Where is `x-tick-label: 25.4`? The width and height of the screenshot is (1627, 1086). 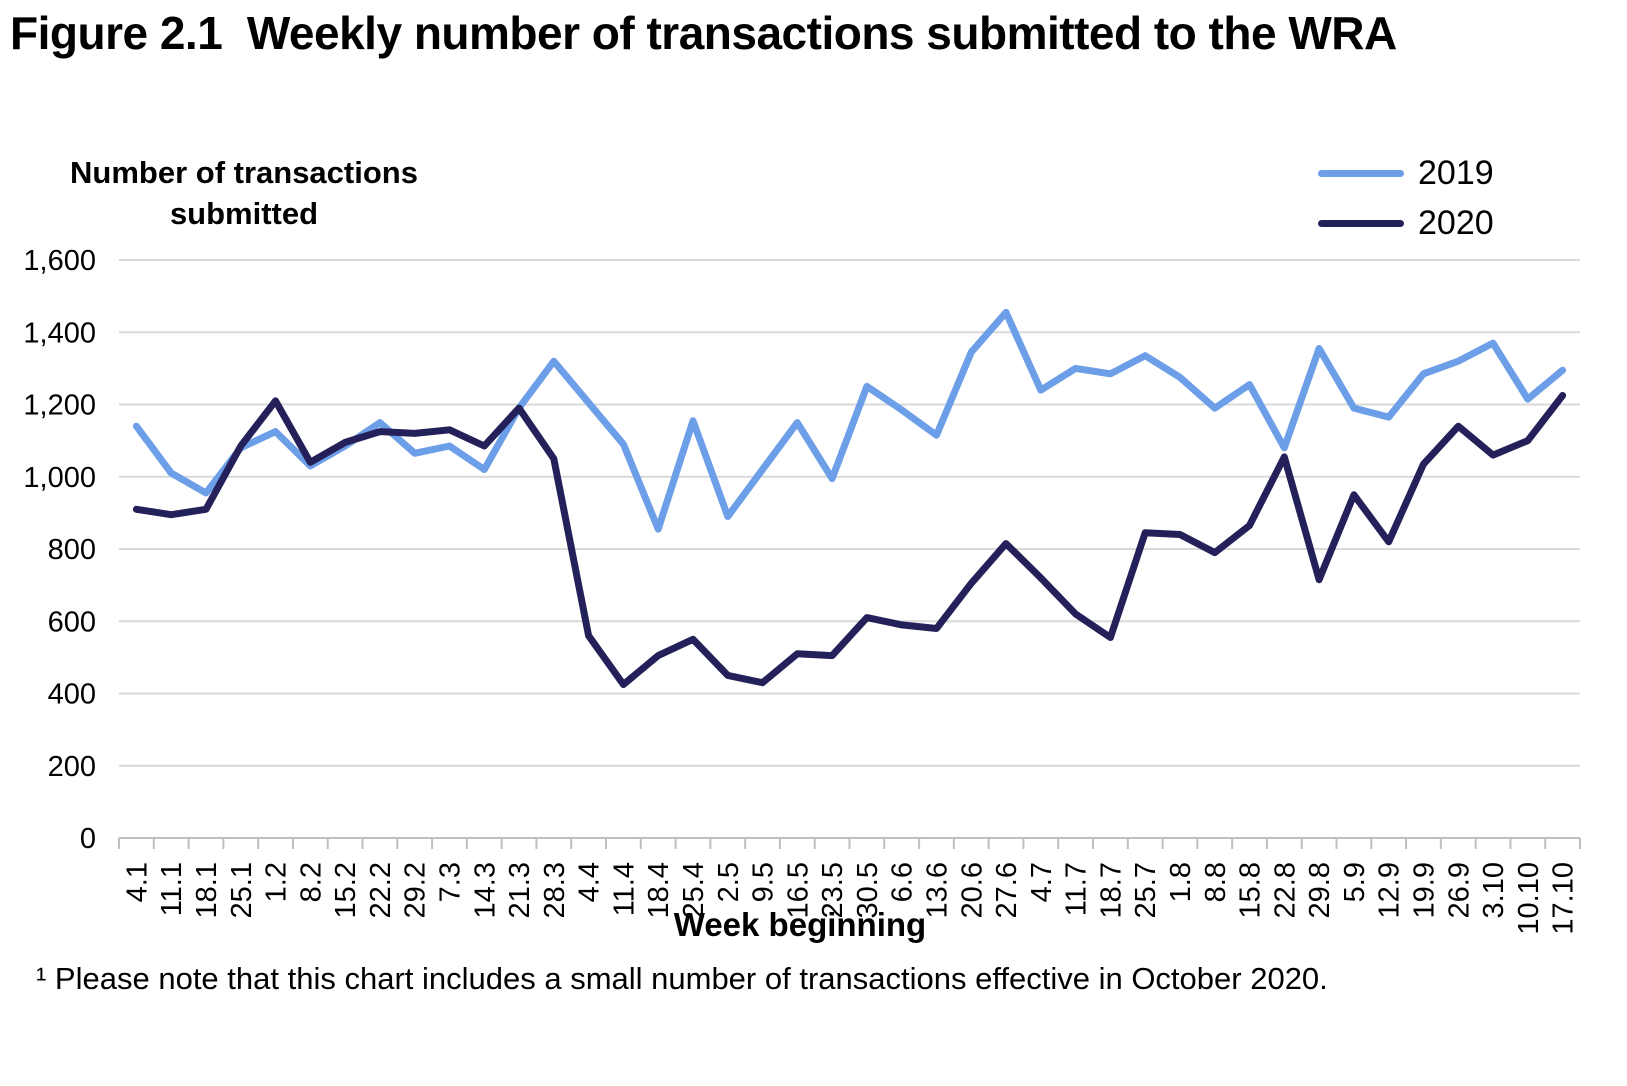 x-tick-label: 25.4 is located at coordinates (694, 890).